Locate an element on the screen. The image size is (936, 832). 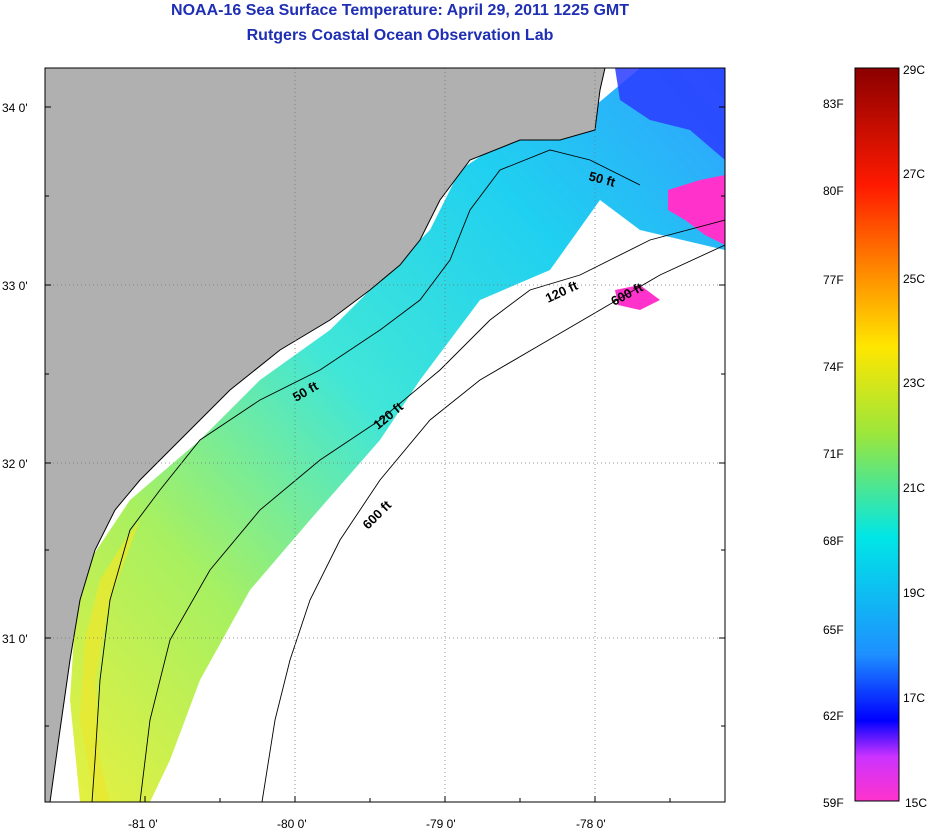
lat-label: 32 0' is located at coordinates (15, 464).